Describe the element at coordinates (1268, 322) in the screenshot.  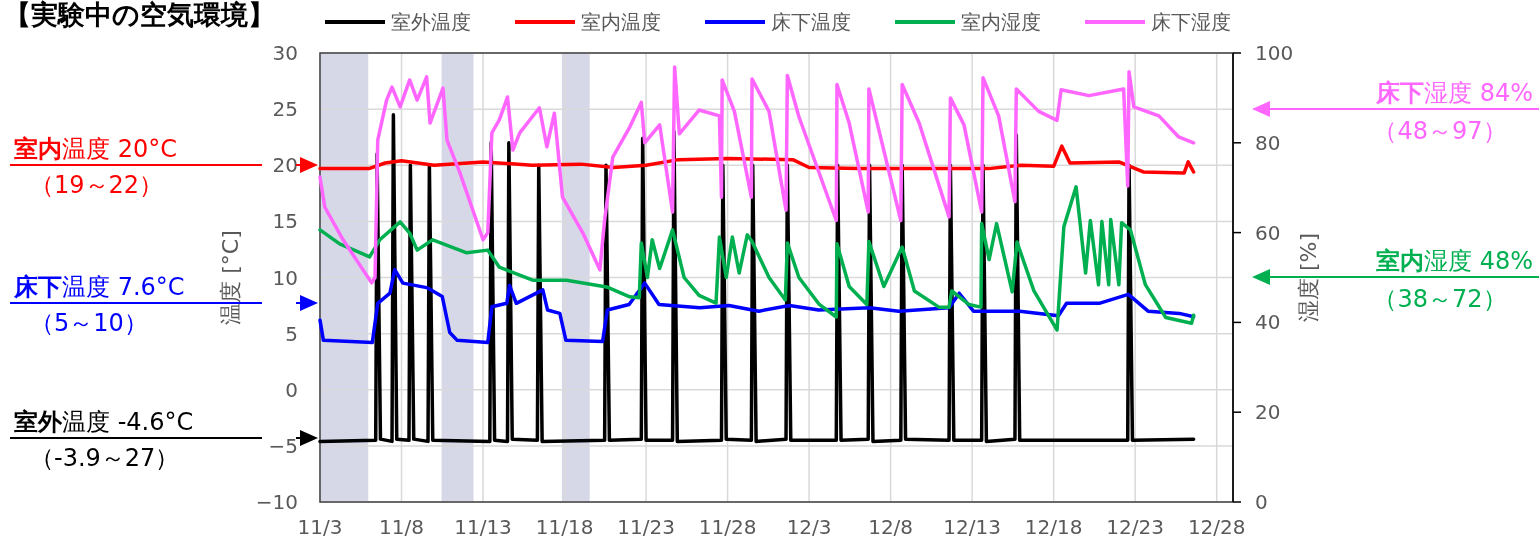
I see `y2-tick-label: 40` at that location.